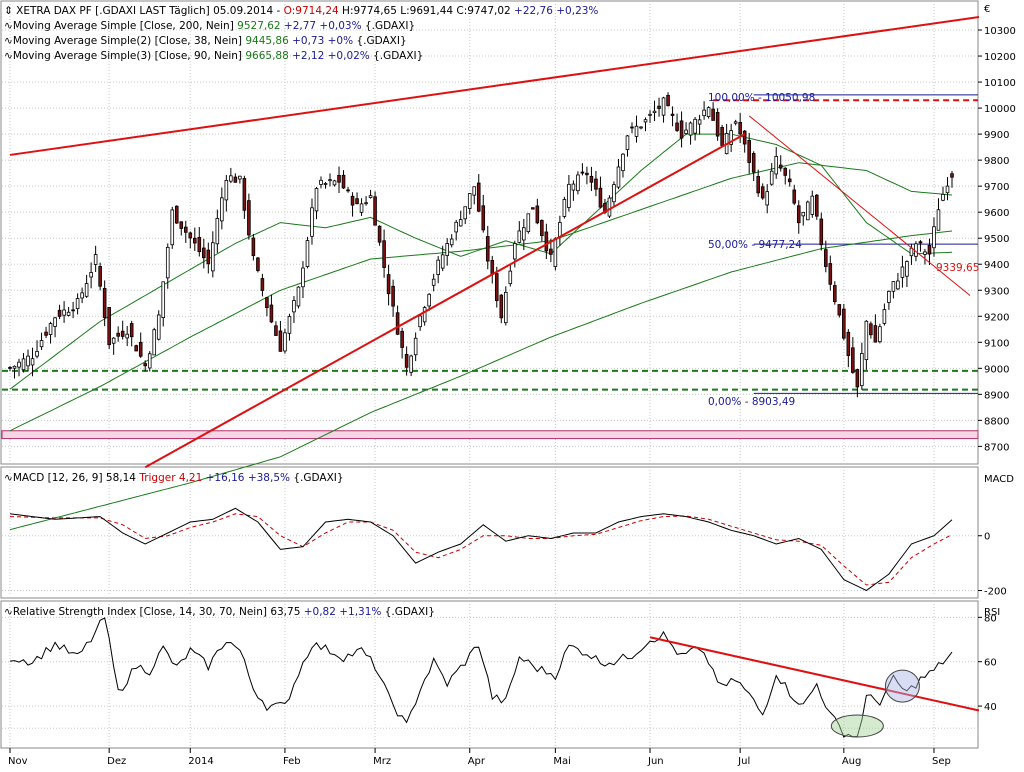 This screenshot has width=1024, height=772. What do you see at coordinates (248, 478) in the screenshot?
I see `macd-change: +16,16 +38,5%` at bounding box center [248, 478].